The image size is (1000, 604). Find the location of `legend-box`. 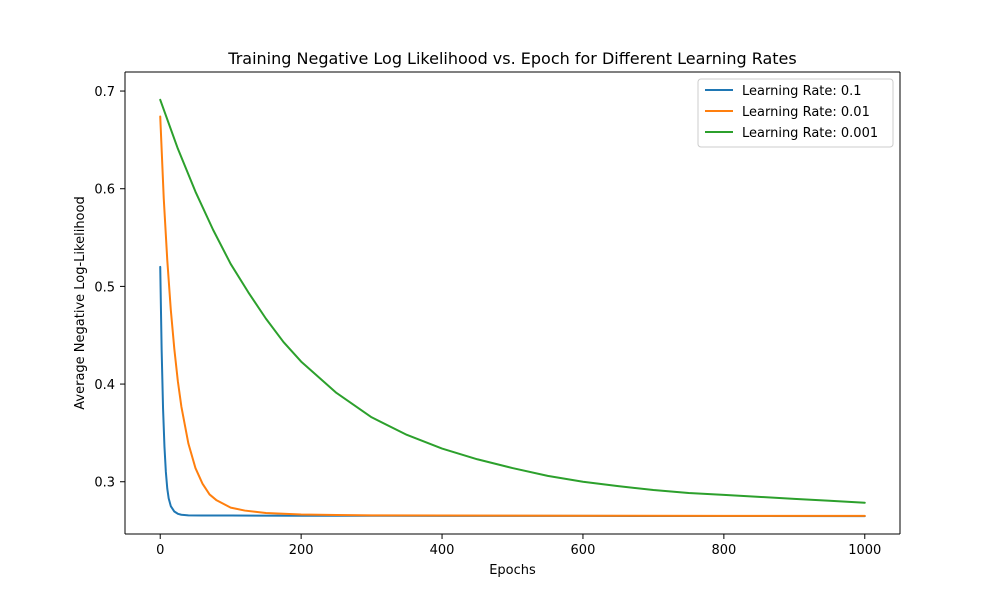

legend-box is located at coordinates (795, 113).